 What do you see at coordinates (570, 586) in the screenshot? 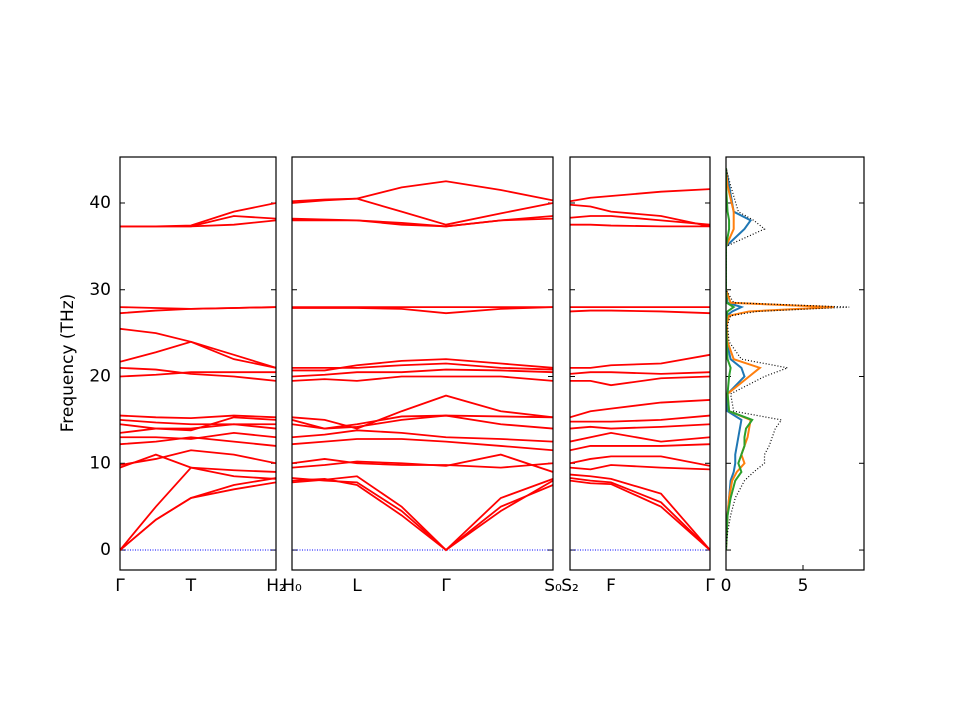
I see `x-tick-label: S₂` at bounding box center [570, 586].